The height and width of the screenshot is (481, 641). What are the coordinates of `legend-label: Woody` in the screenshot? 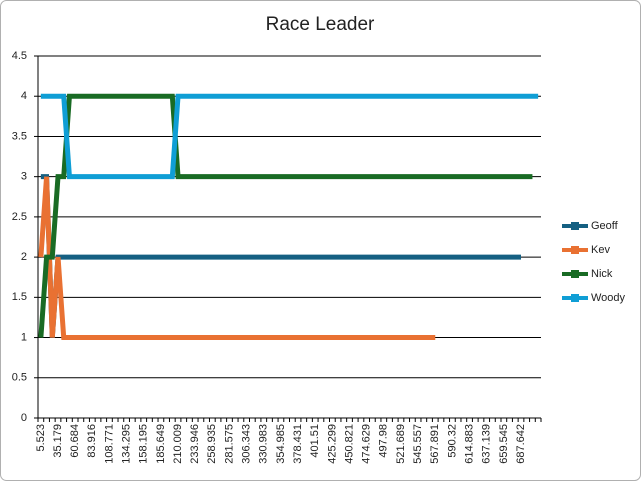 It's located at (608, 298).